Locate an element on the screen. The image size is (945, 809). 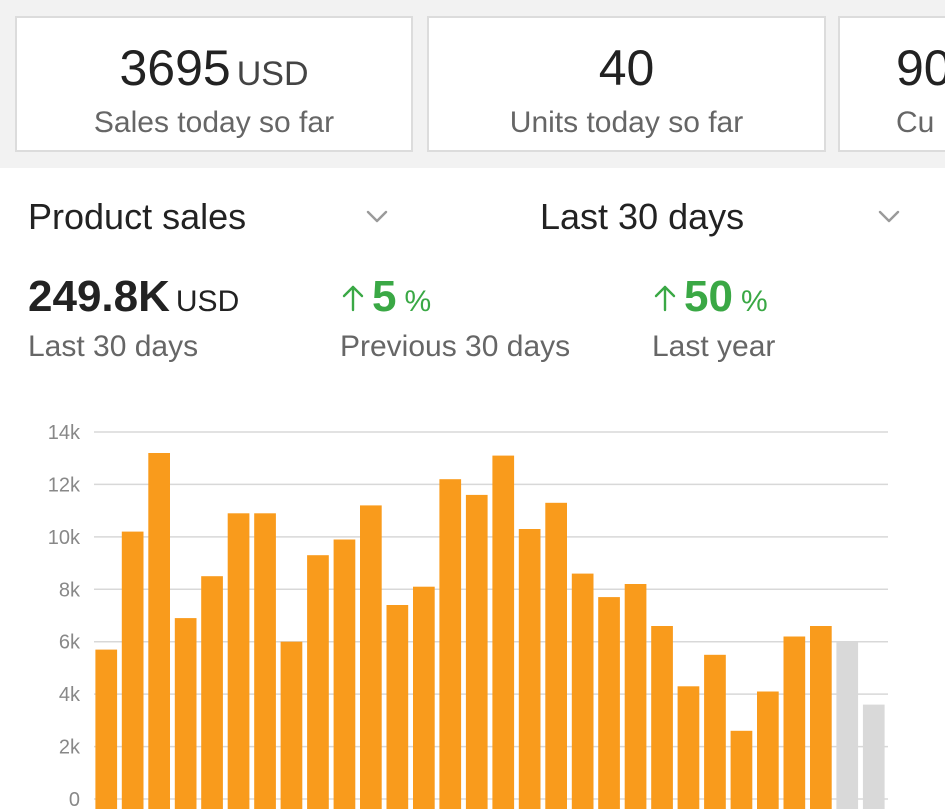
kpi-label: Units today so far is located at coordinates (626, 122).